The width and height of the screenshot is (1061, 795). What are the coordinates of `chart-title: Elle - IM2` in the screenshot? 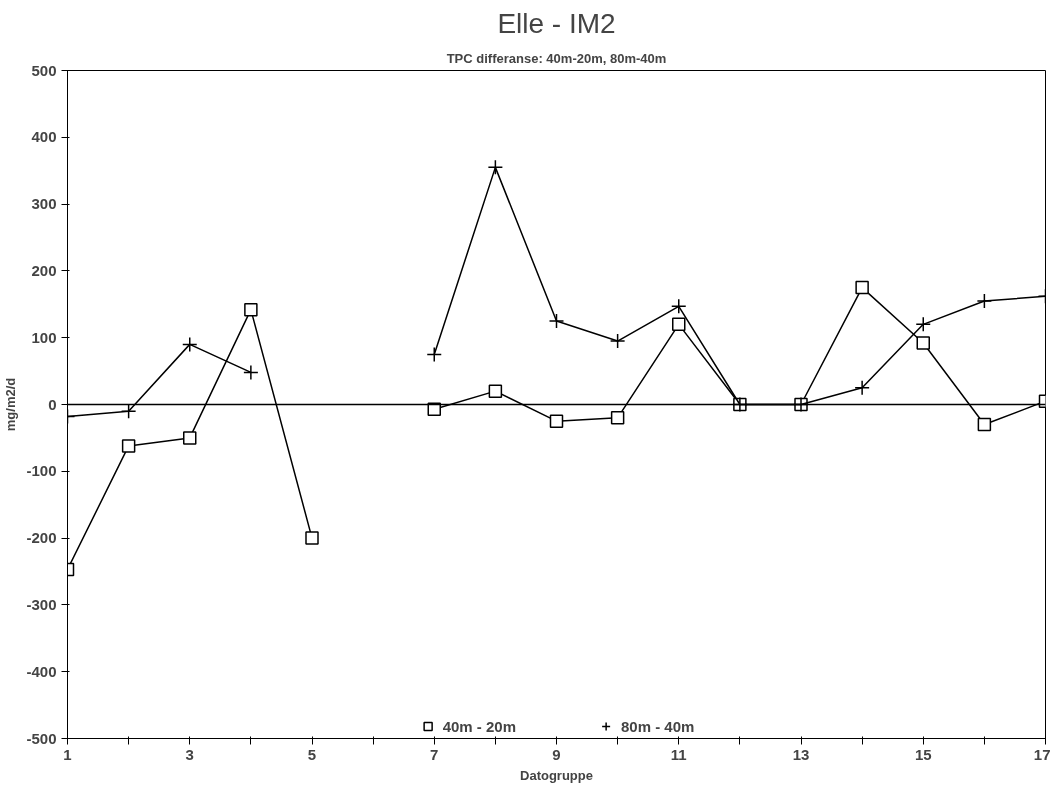 It's located at (556, 23).